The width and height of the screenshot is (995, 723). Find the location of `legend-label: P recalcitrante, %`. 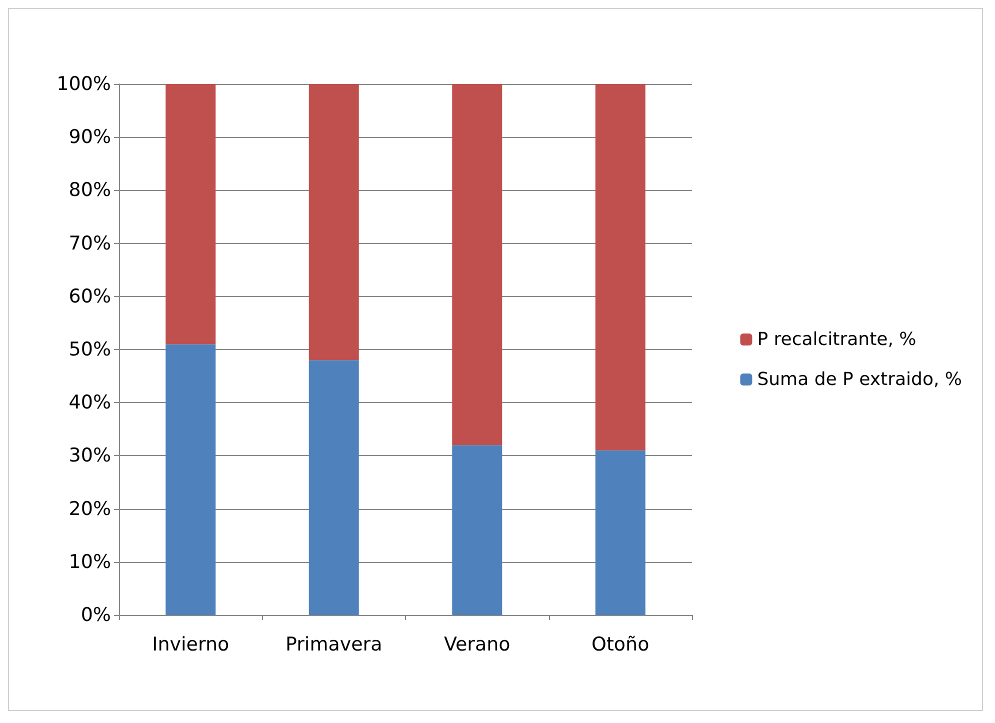

legend-label: P recalcitrante, % is located at coordinates (836, 339).